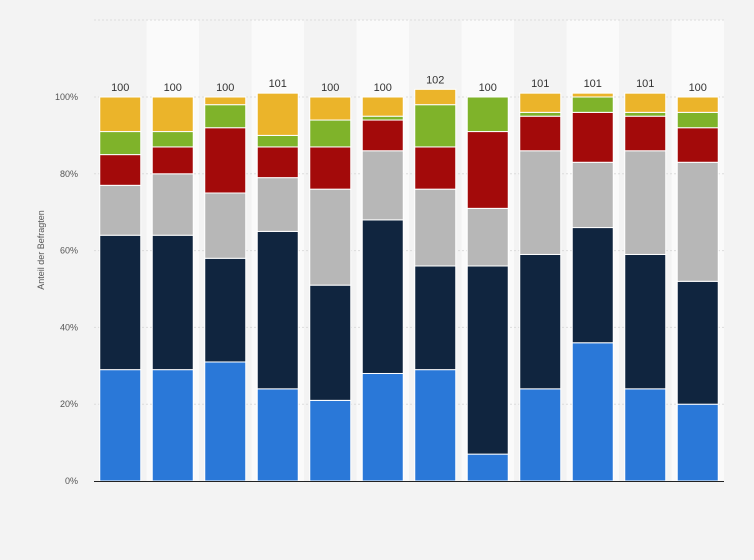 This screenshot has height=560, width=754. Describe the element at coordinates (69, 404) in the screenshot. I see `y-tick-label: 20%` at that location.